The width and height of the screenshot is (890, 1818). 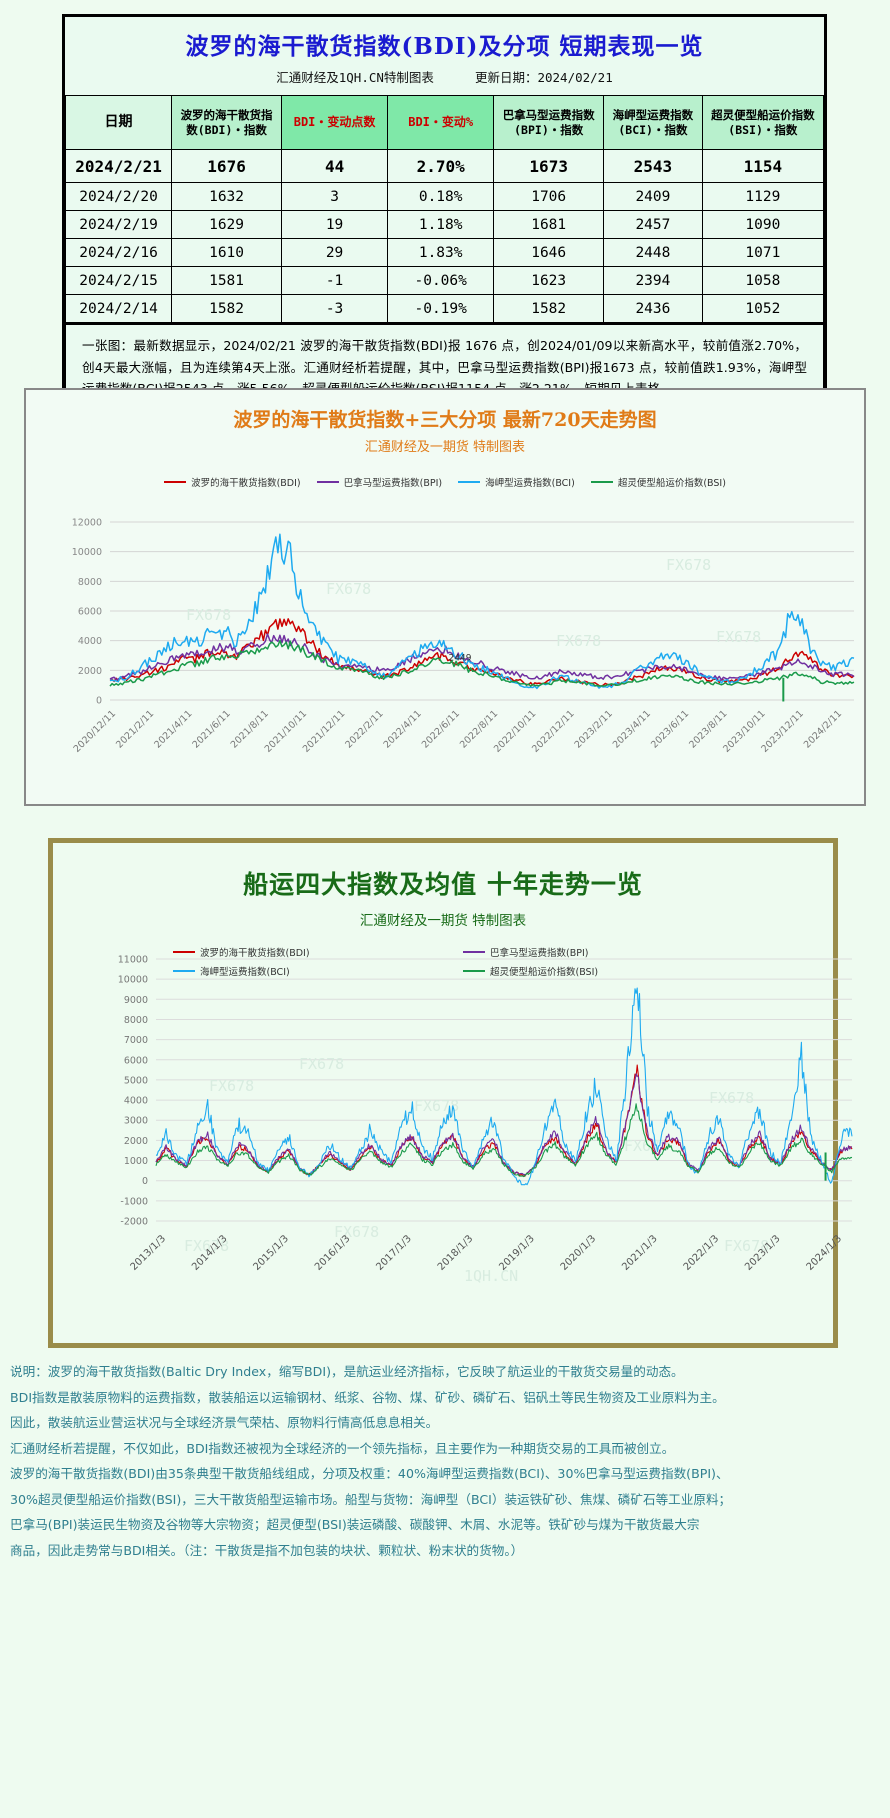 What do you see at coordinates (118, 252) in the screenshot?
I see `cell-date: 2024/2/16` at bounding box center [118, 252].